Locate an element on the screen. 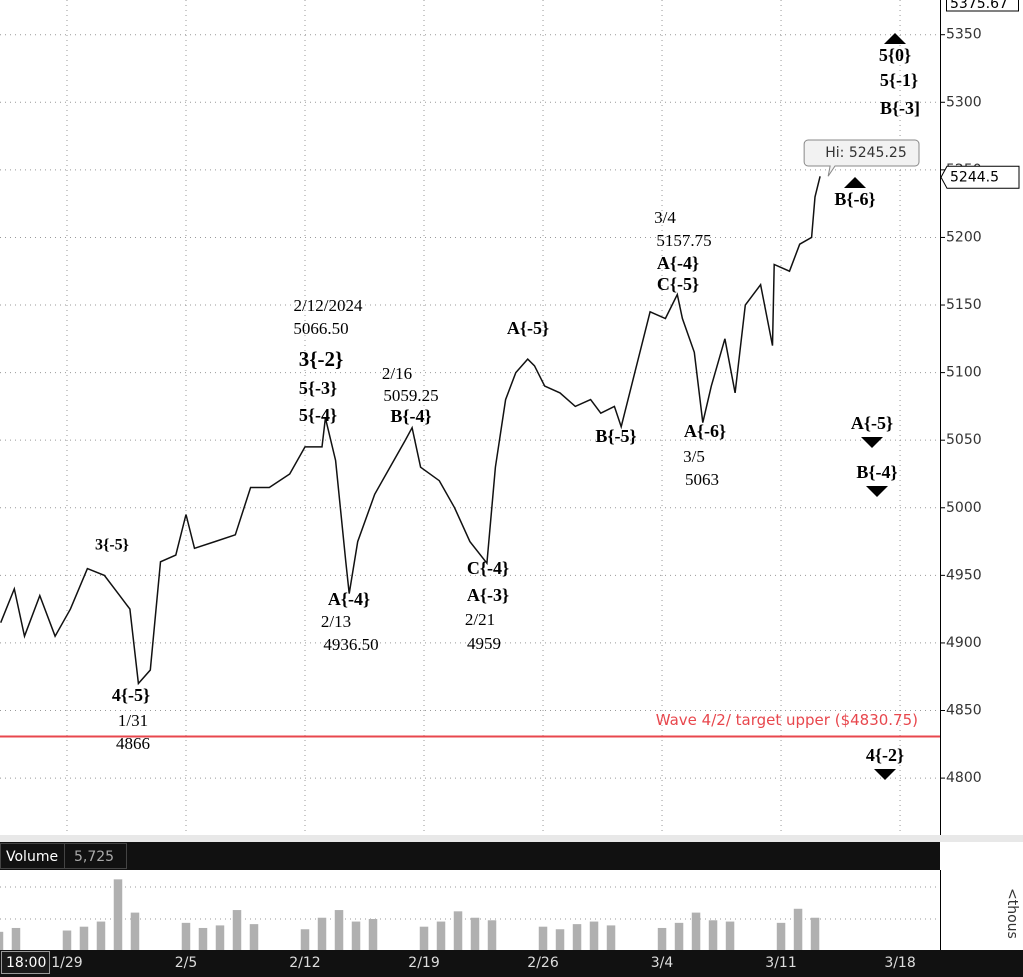 This screenshot has height=977, width=1023. volume-last-box is located at coordinates (95, 856).